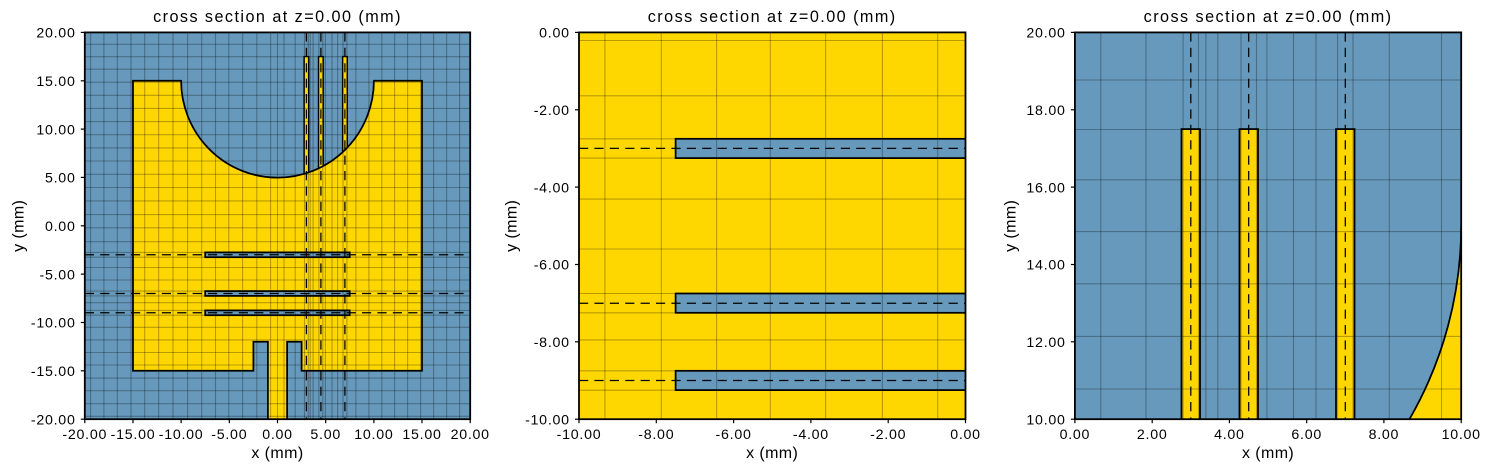  What do you see at coordinates (1384, 435) in the screenshot?
I see `svg-text: 8.00` at bounding box center [1384, 435].